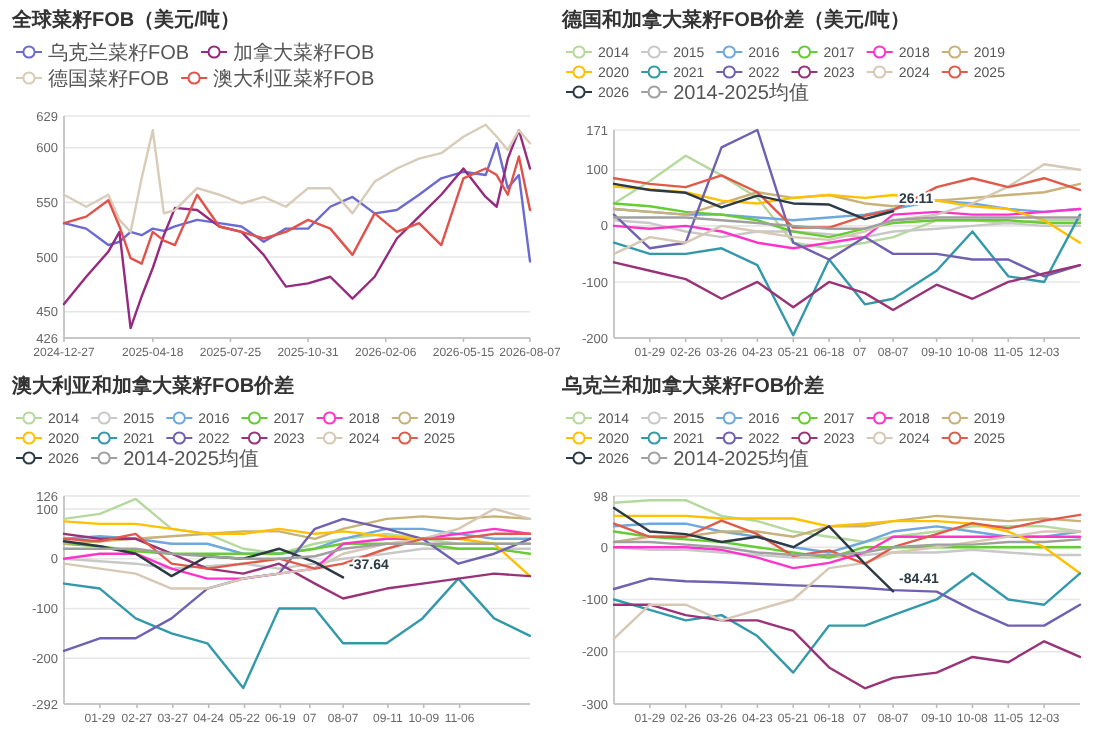 The height and width of the screenshot is (732, 1100). What do you see at coordinates (125, 20) in the screenshot?
I see `chart-title: 全球菜籽FOB（美元/吨）` at bounding box center [125, 20].